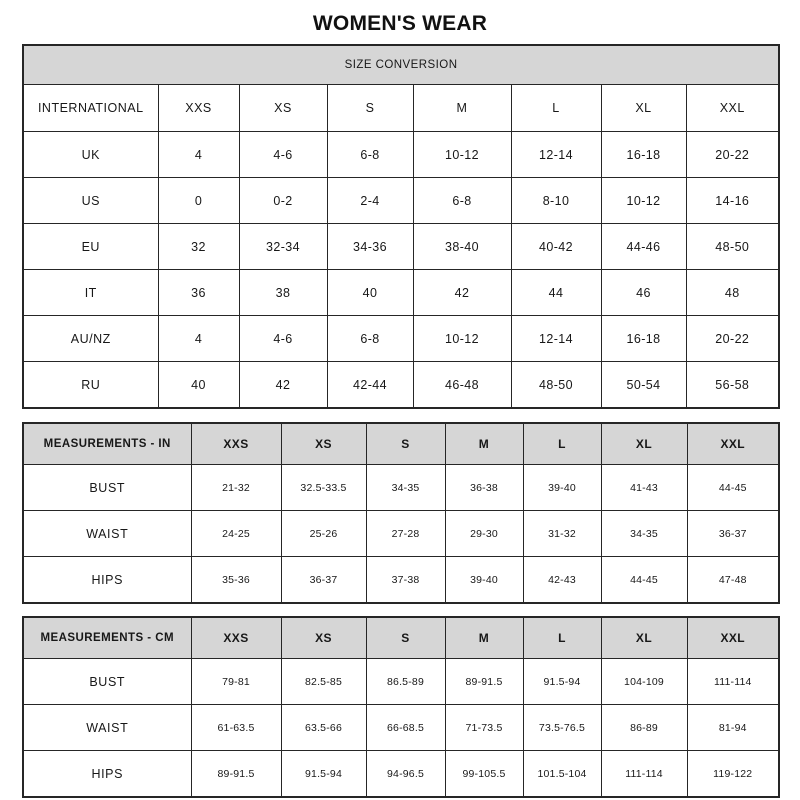  What do you see at coordinates (370, 292) in the screenshot?
I see `cell-value: 40` at bounding box center [370, 292].